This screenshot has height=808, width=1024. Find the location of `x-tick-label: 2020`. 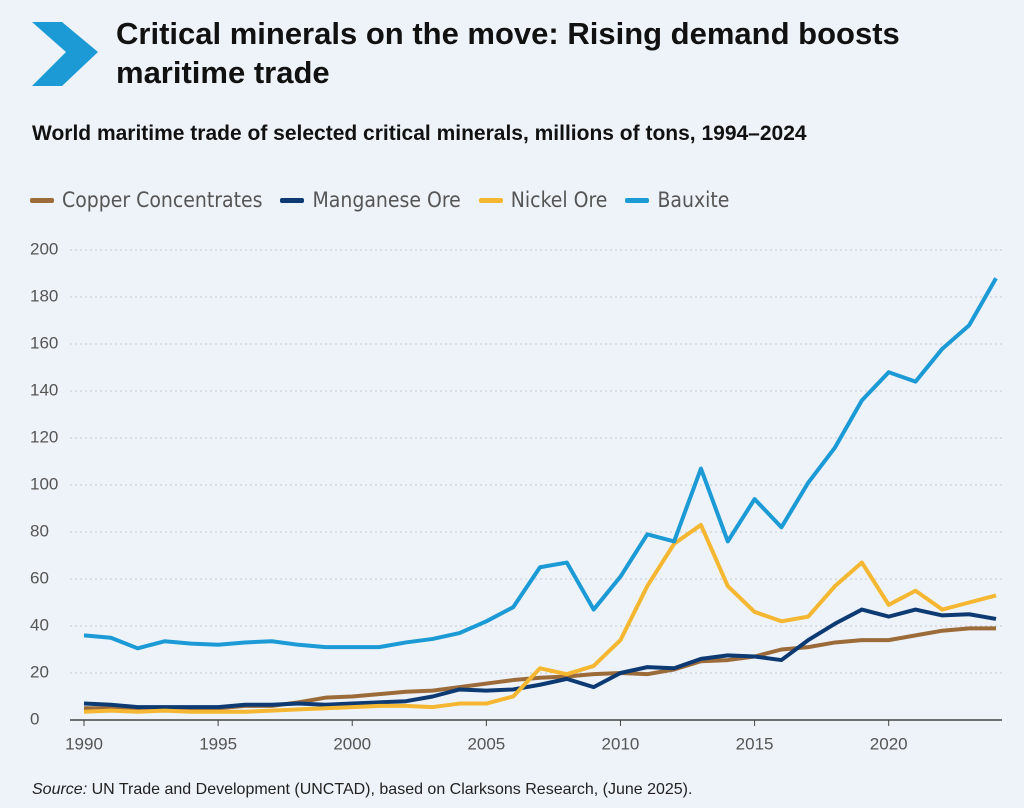

x-tick-label: 2020 is located at coordinates (889, 743).